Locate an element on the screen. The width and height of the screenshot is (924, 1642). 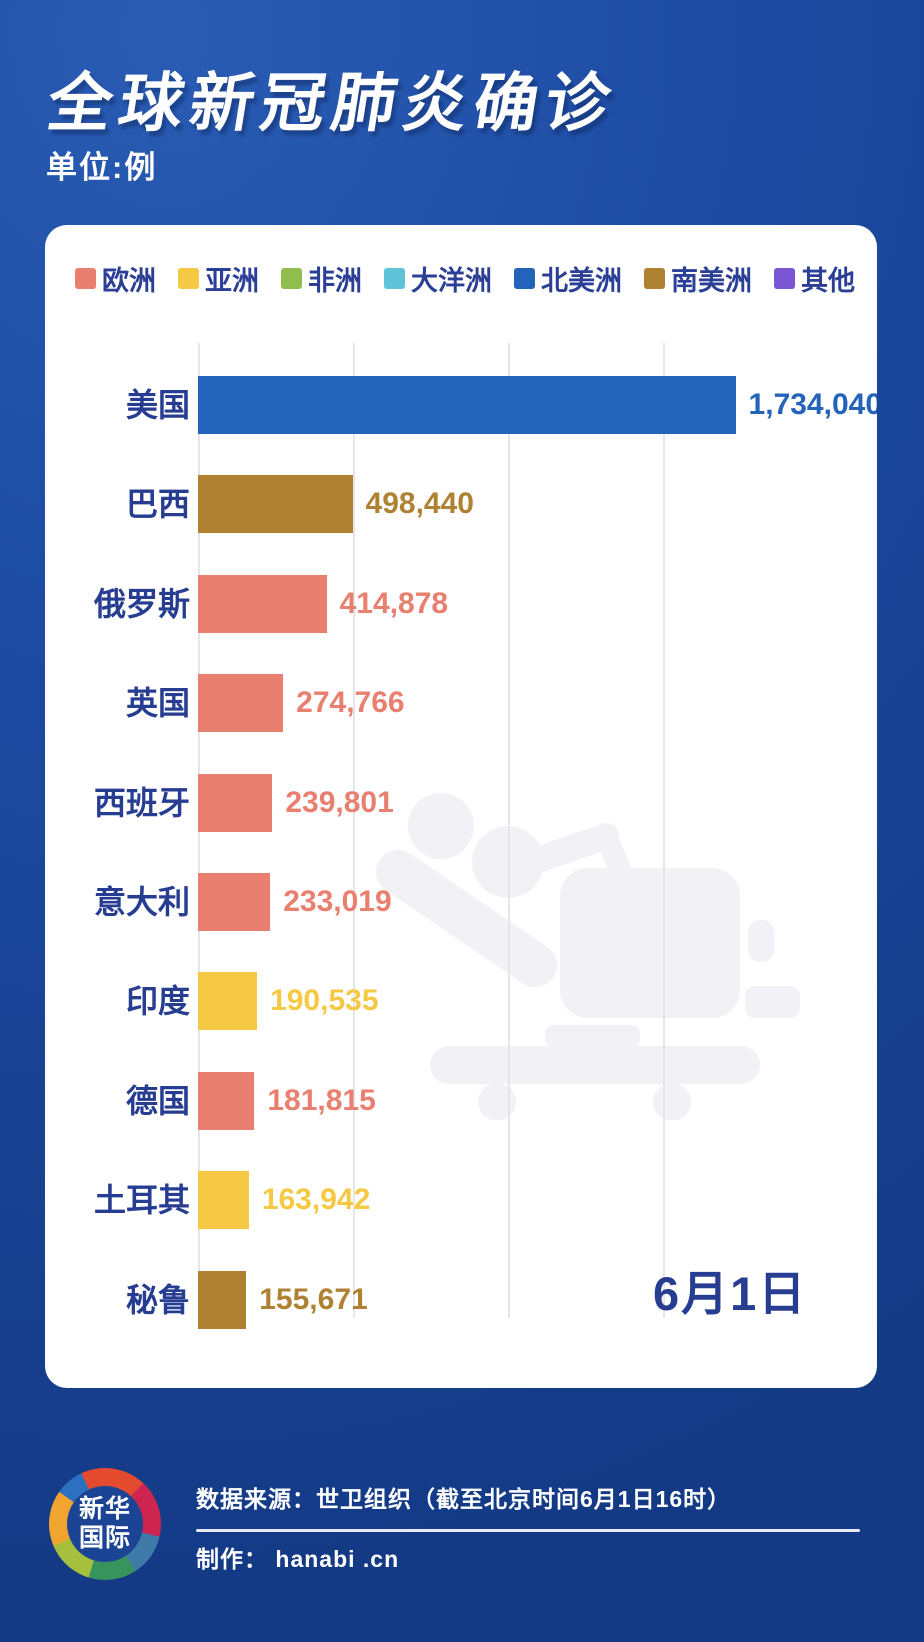
logo-text: 新华 国际 is located at coordinates (104, 1523).